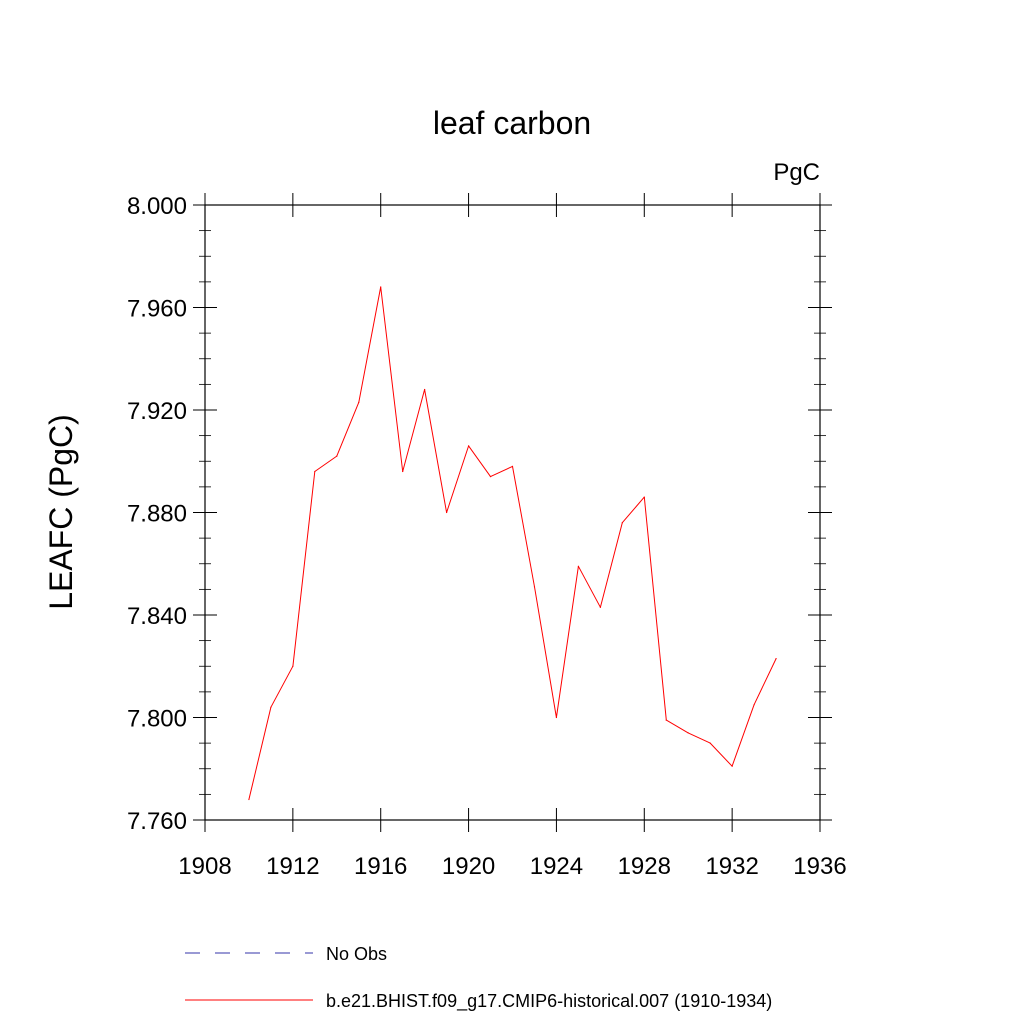 Image resolution: width=1024 pixels, height=1024 pixels. I want to click on y-axis-label: LEAFC (PgC), so click(61, 512).